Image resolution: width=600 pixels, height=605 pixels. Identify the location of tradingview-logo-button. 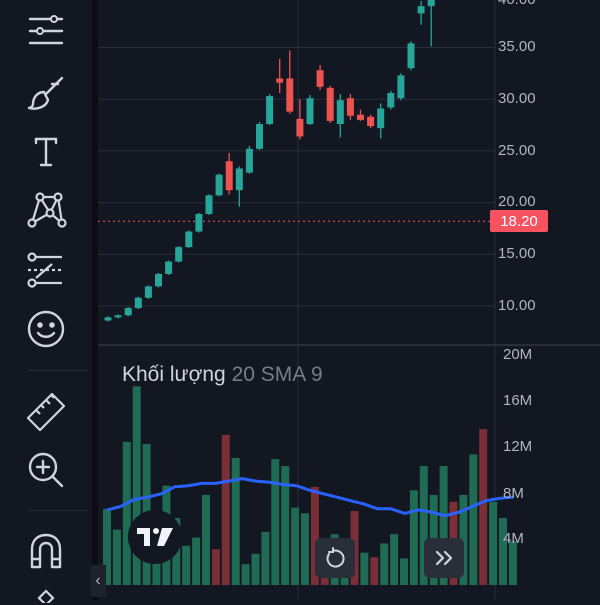
(155, 537).